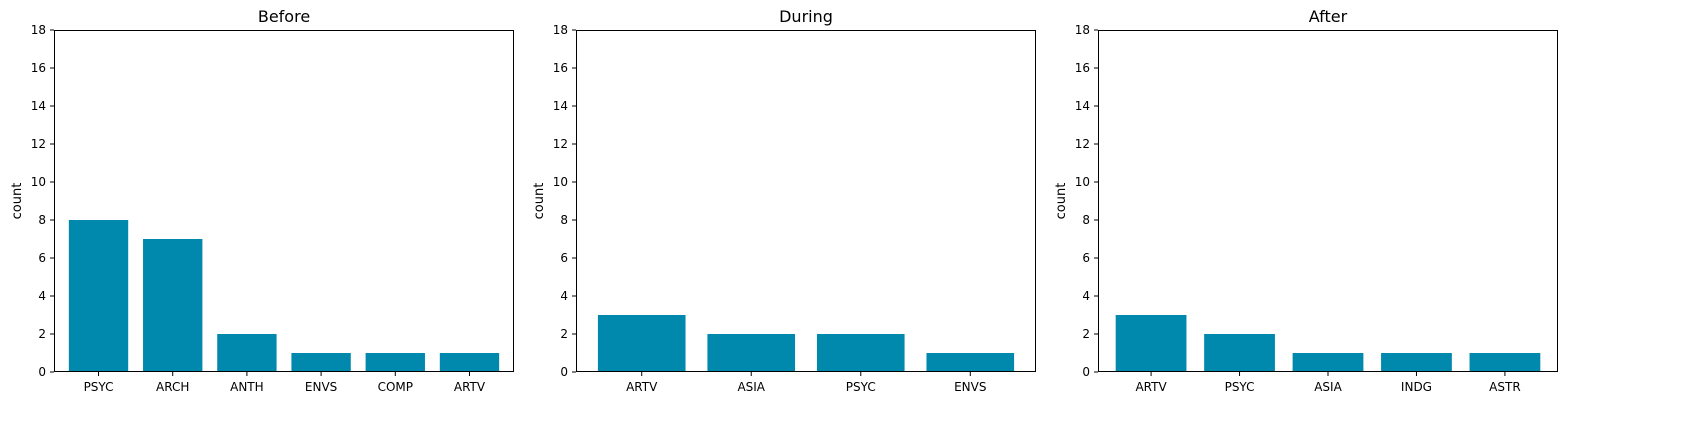  Describe the element at coordinates (173, 305) in the screenshot. I see `bar-arch` at that location.